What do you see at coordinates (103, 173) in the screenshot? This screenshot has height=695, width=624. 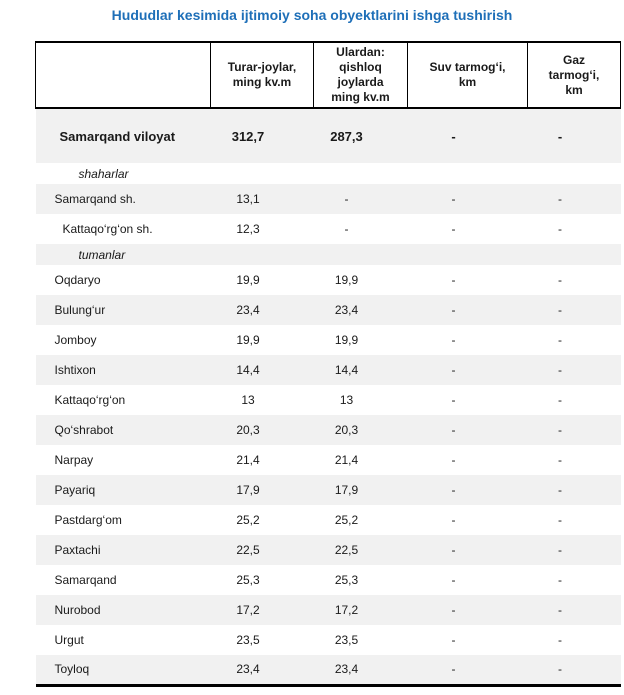 I see `row-label: shaharlar` at bounding box center [103, 173].